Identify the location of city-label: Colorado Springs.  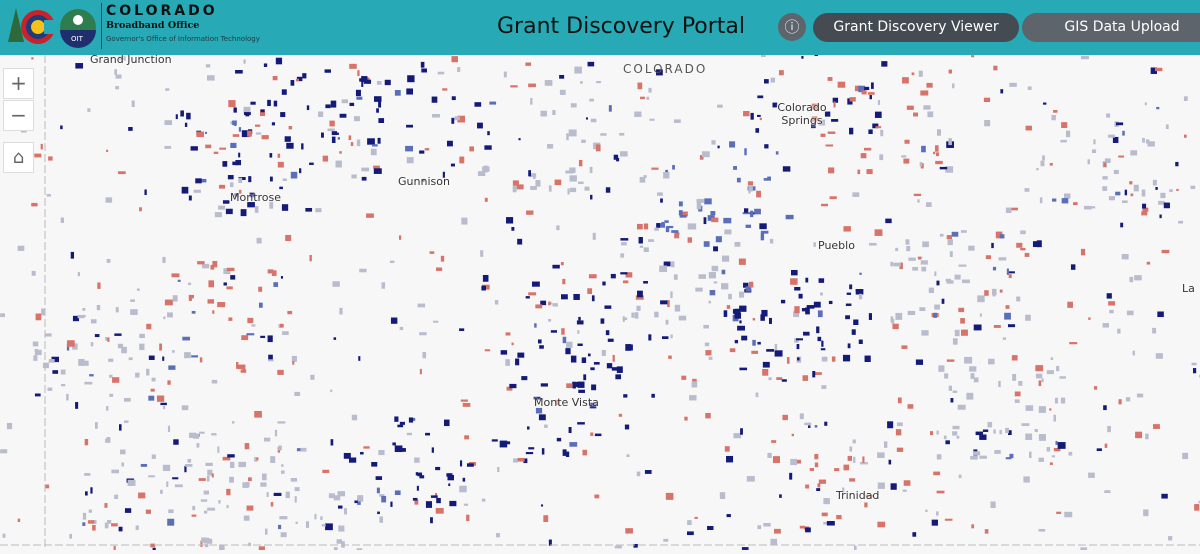
(802, 114).